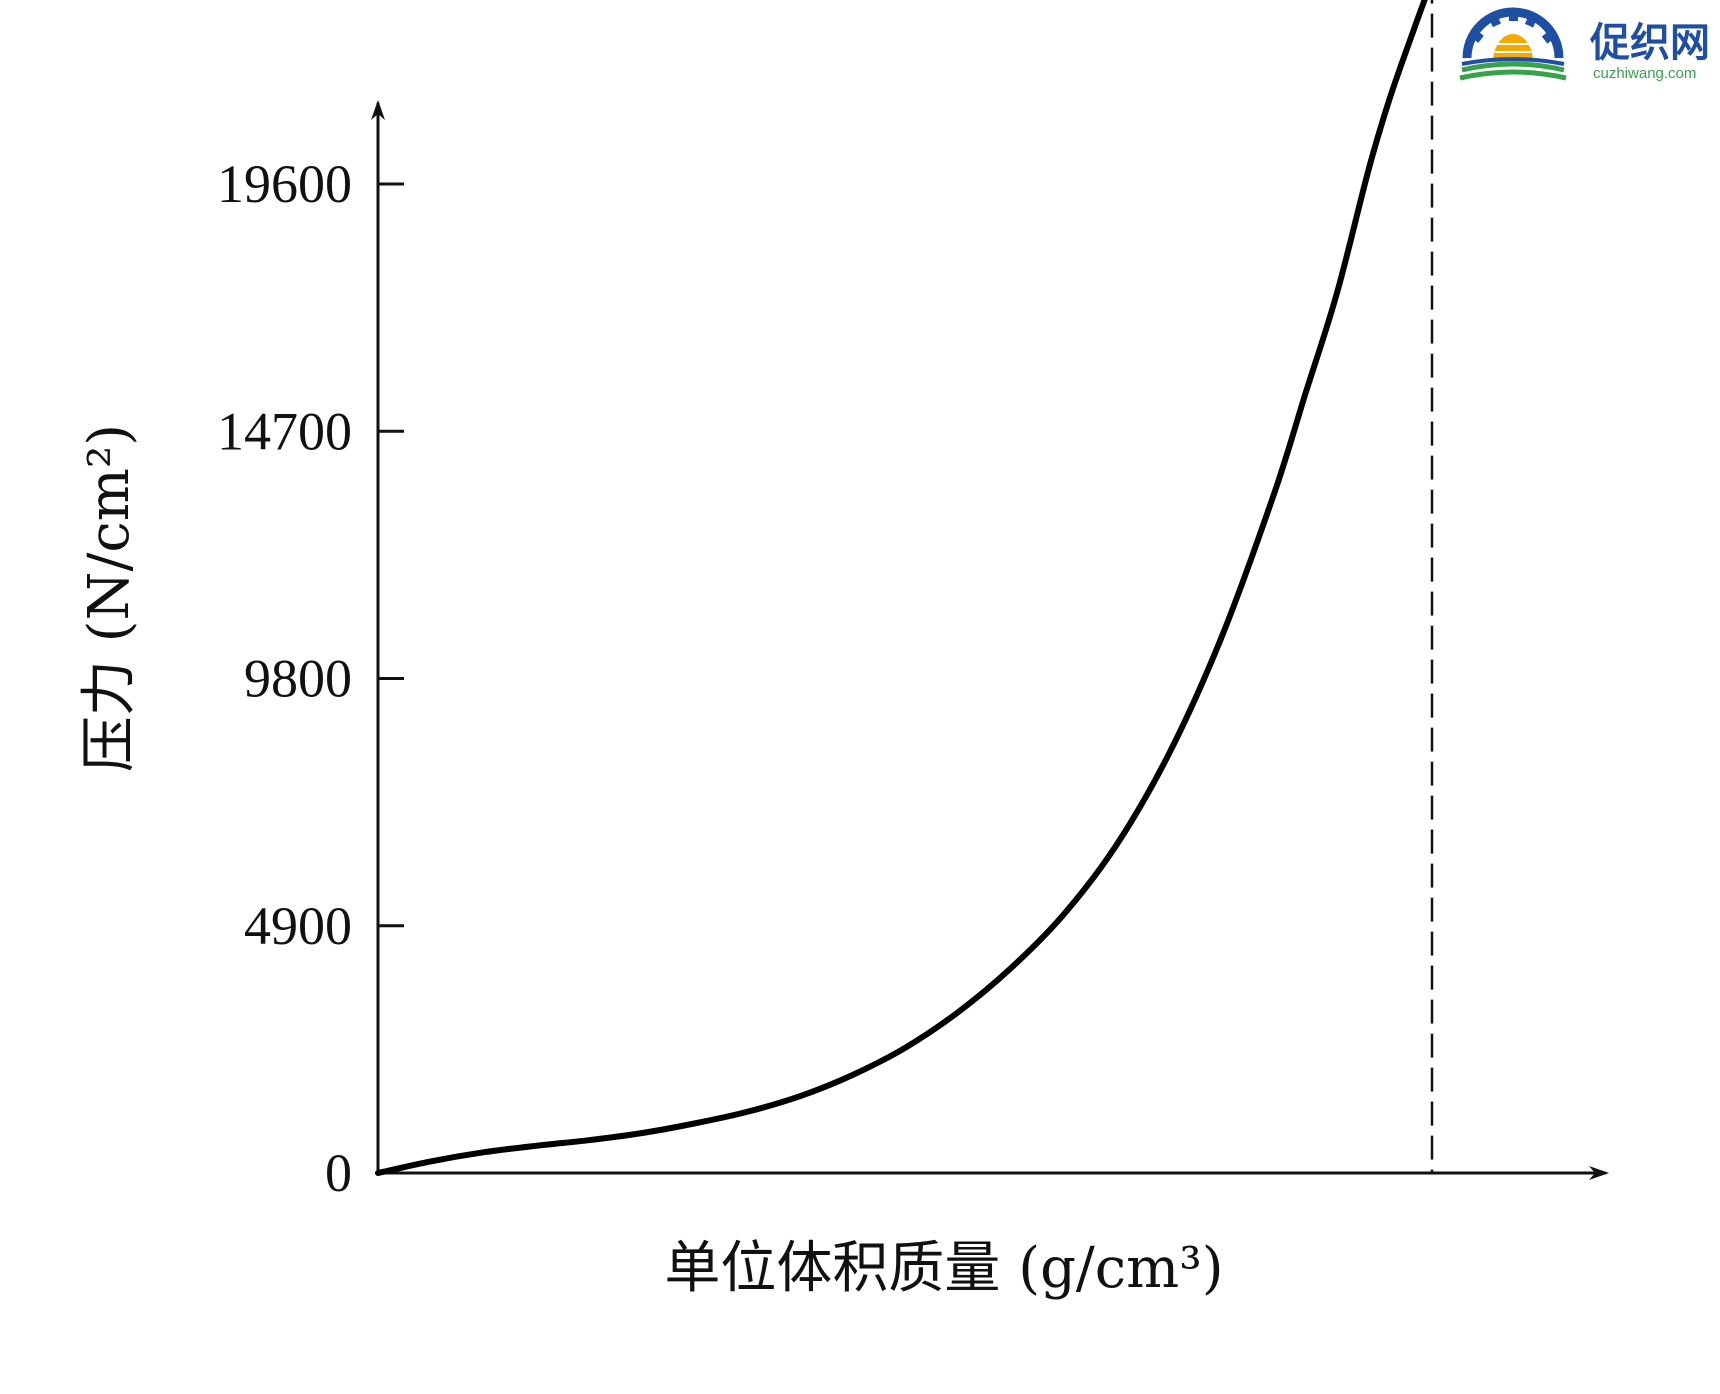  Describe the element at coordinates (1513, 33) in the screenshot. I see `gear-icon` at that location.